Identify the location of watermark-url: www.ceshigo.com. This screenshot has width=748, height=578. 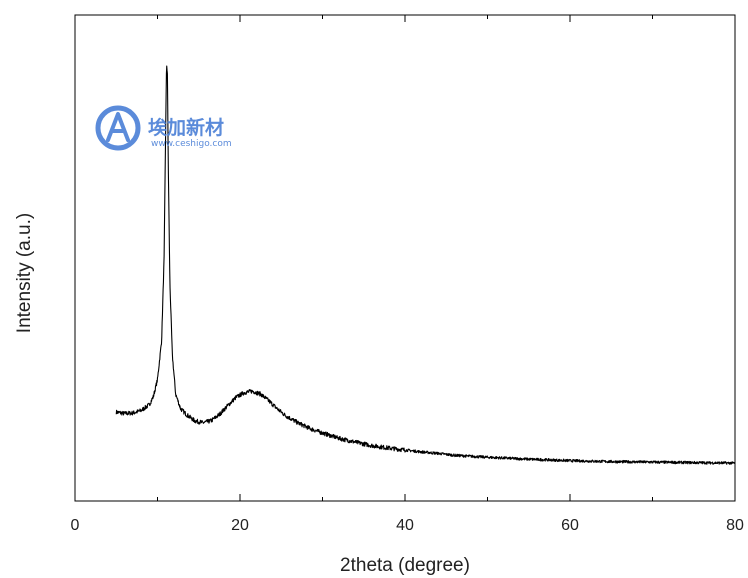
(191, 144).